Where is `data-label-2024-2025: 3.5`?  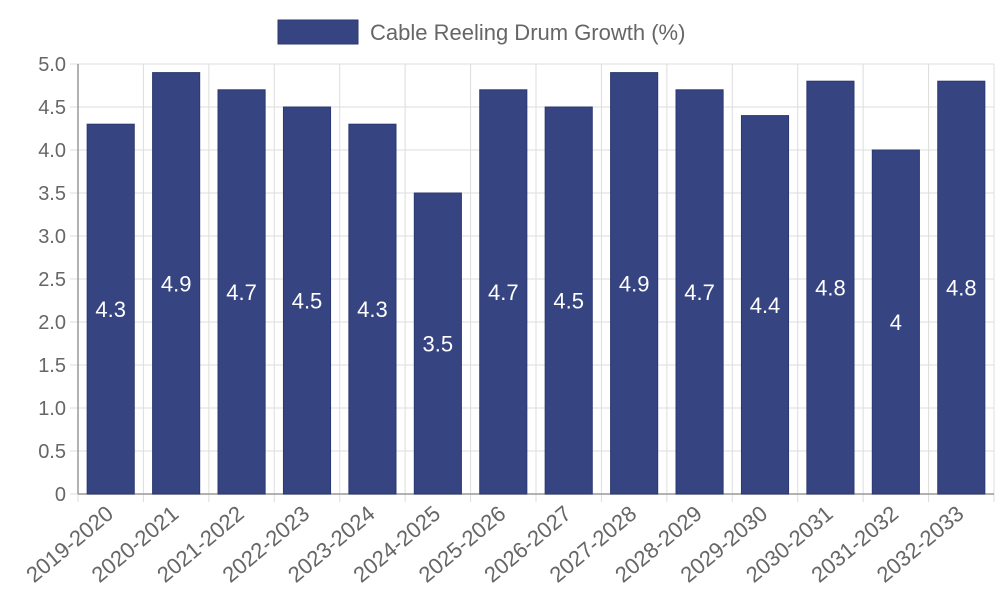 data-label-2024-2025: 3.5 is located at coordinates (438, 344).